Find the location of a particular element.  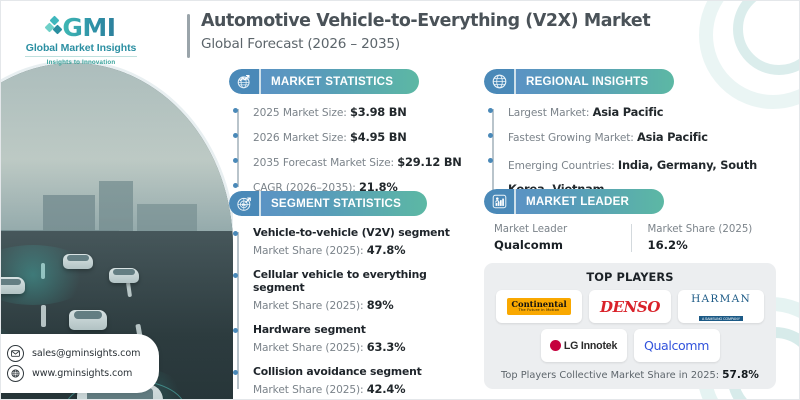

market-leader-badge: MARKET LEADER is located at coordinates (574, 201).